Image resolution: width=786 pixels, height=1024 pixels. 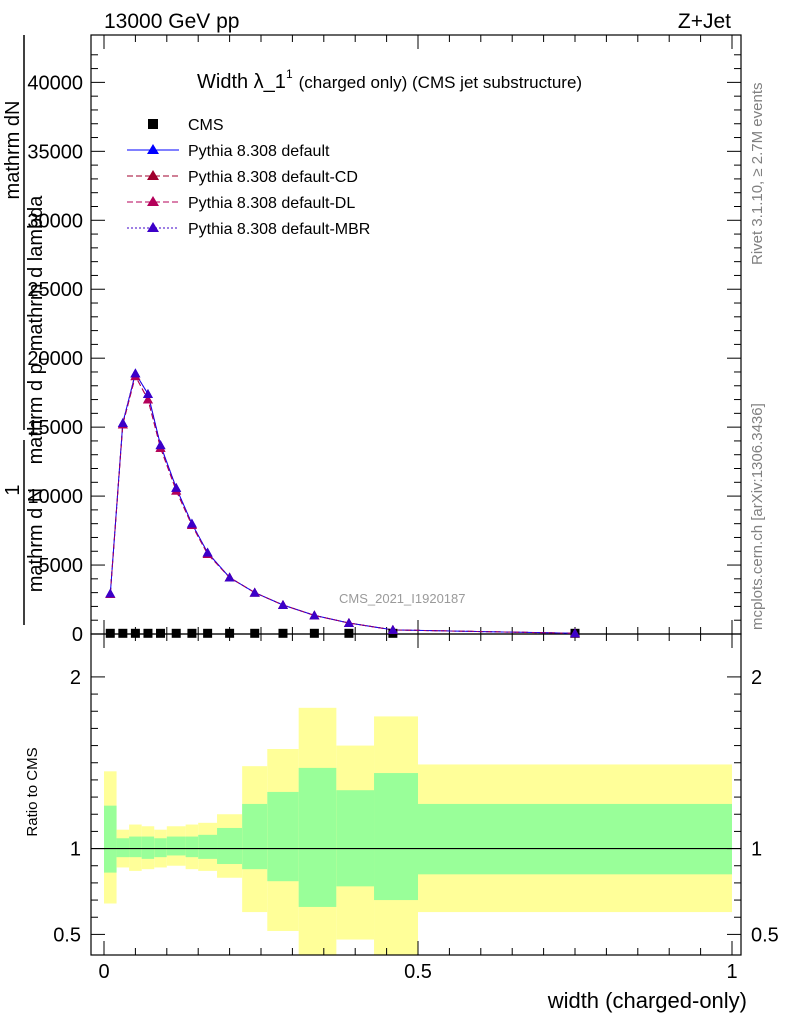 I want to click on plot-title-rest: (charged only) (CMS jet substructure), so click(x=440, y=82).